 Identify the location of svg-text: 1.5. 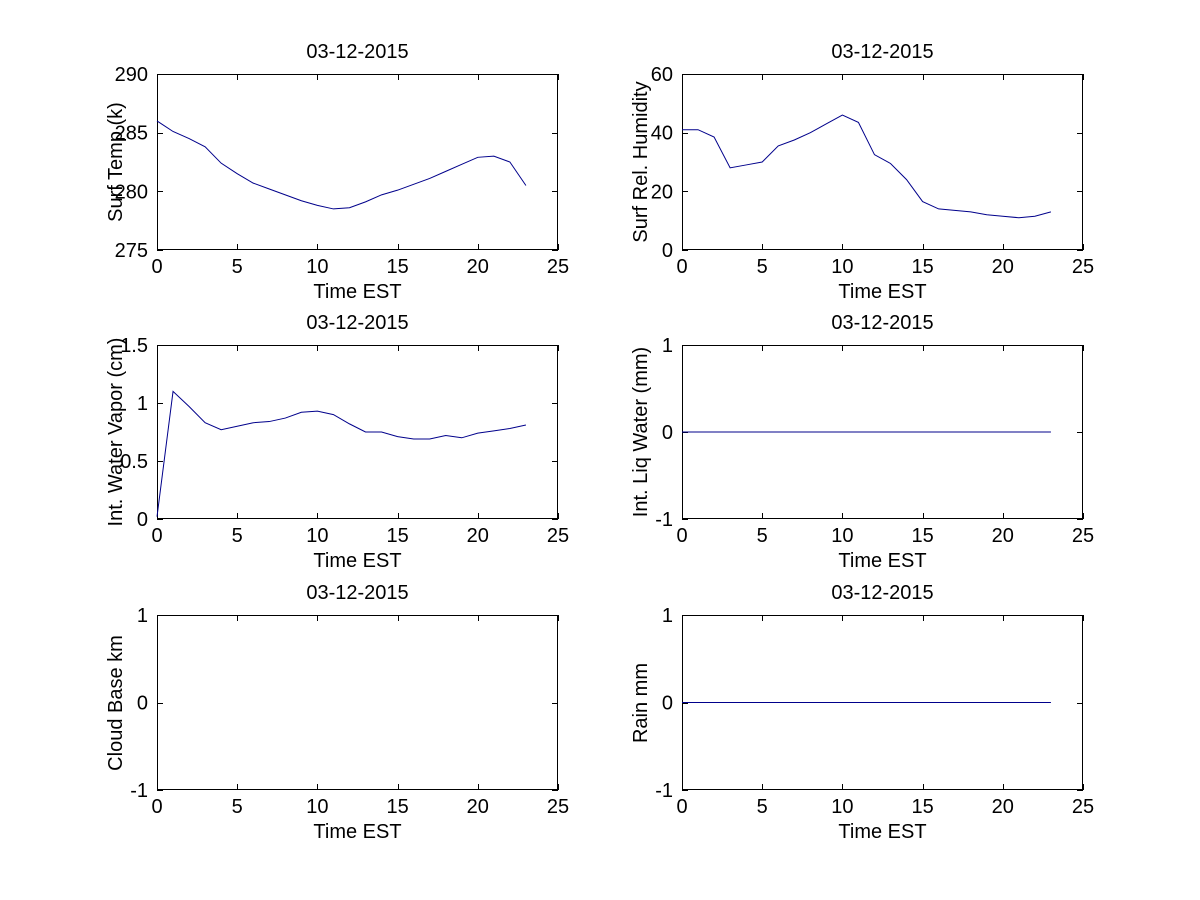
(134, 346).